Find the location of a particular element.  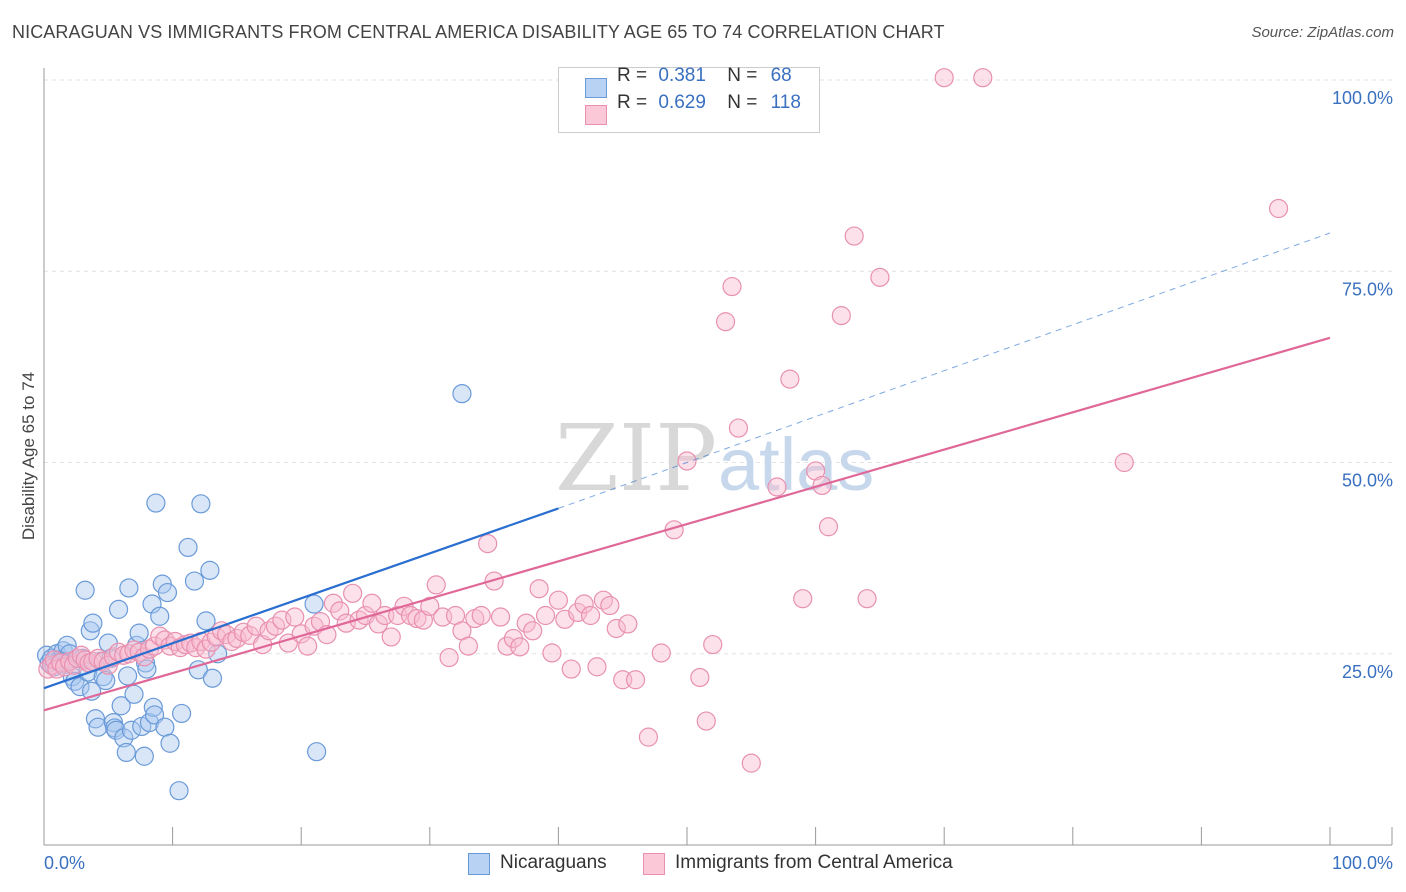

trend-line-nicaraguans is located at coordinates (301, 598).